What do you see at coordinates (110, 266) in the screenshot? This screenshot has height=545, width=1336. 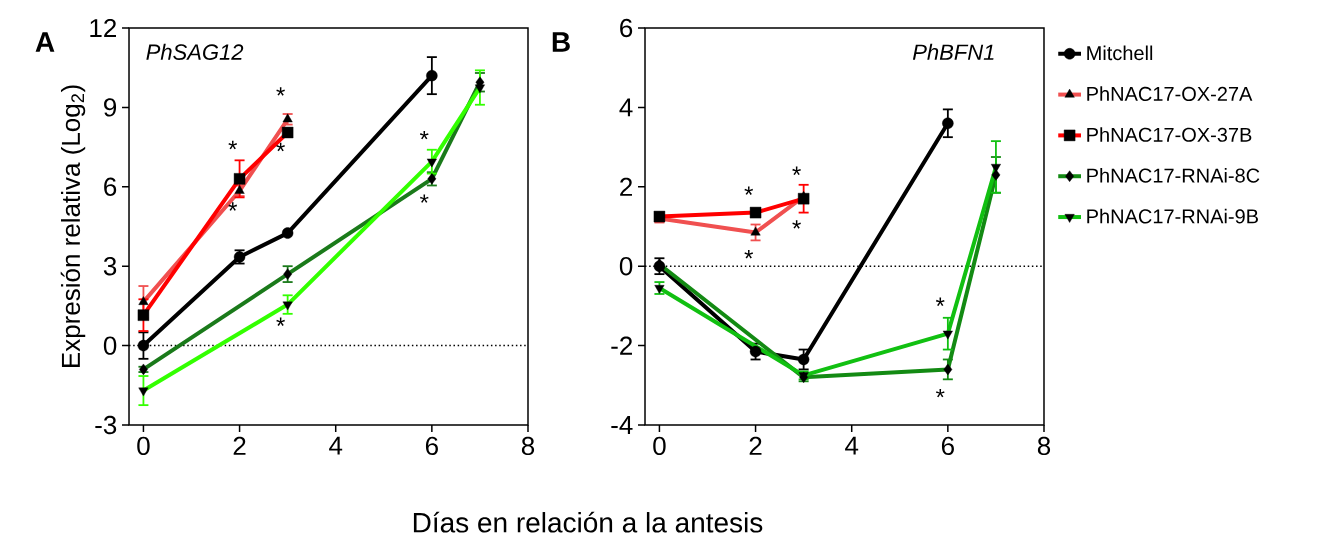 I see `y-tick-label: 3` at bounding box center [110, 266].